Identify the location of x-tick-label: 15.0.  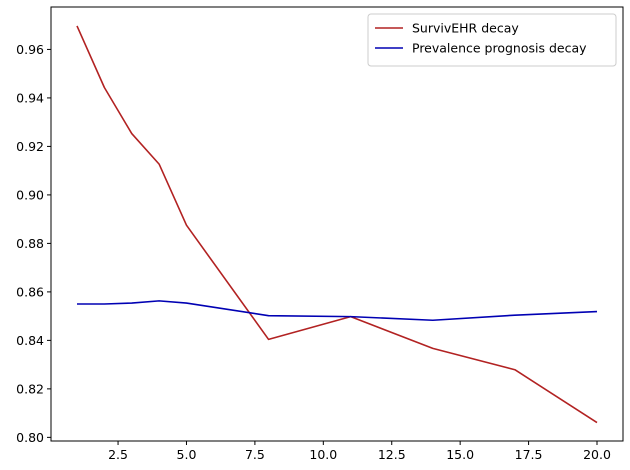
(460, 454).